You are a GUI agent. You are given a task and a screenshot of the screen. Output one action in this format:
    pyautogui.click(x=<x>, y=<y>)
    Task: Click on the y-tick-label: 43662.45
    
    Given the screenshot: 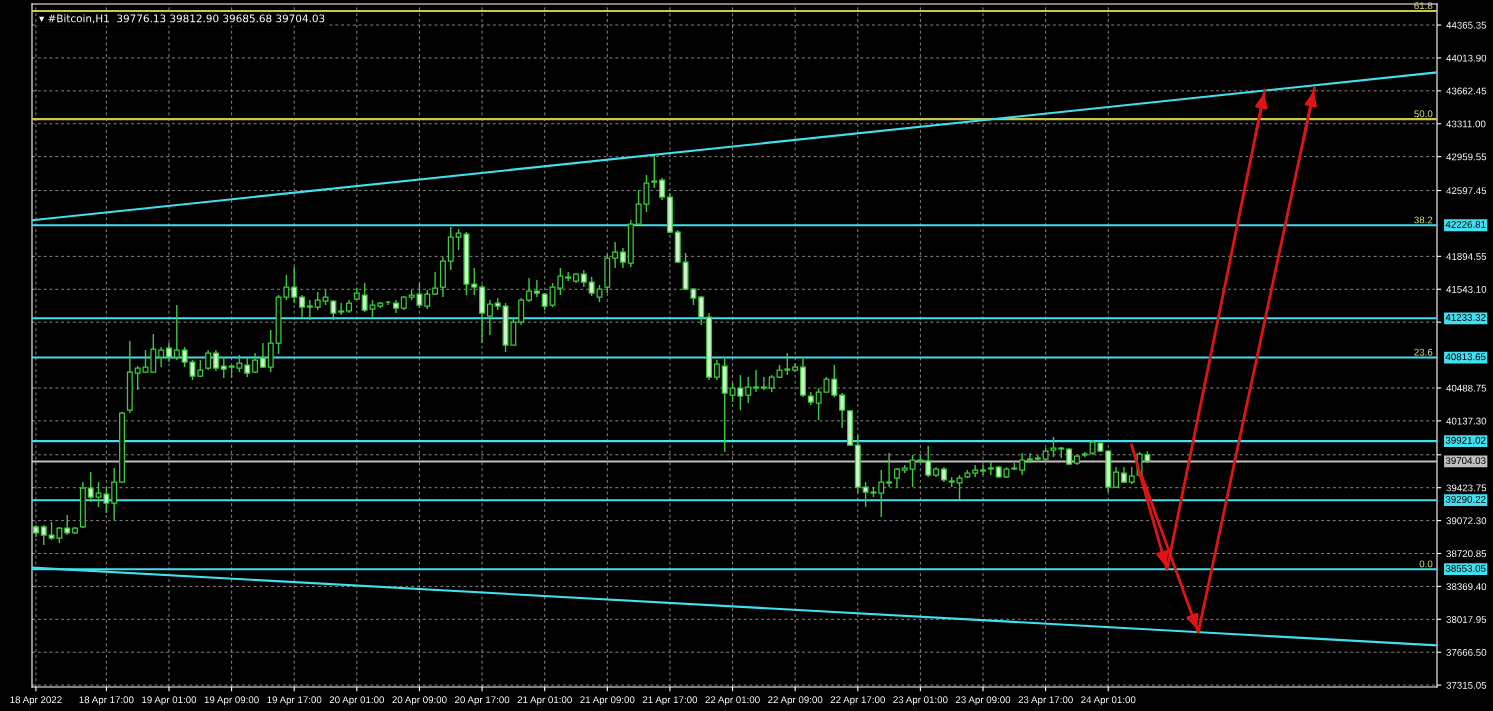 What is the action you would take?
    pyautogui.click(x=1466, y=91)
    